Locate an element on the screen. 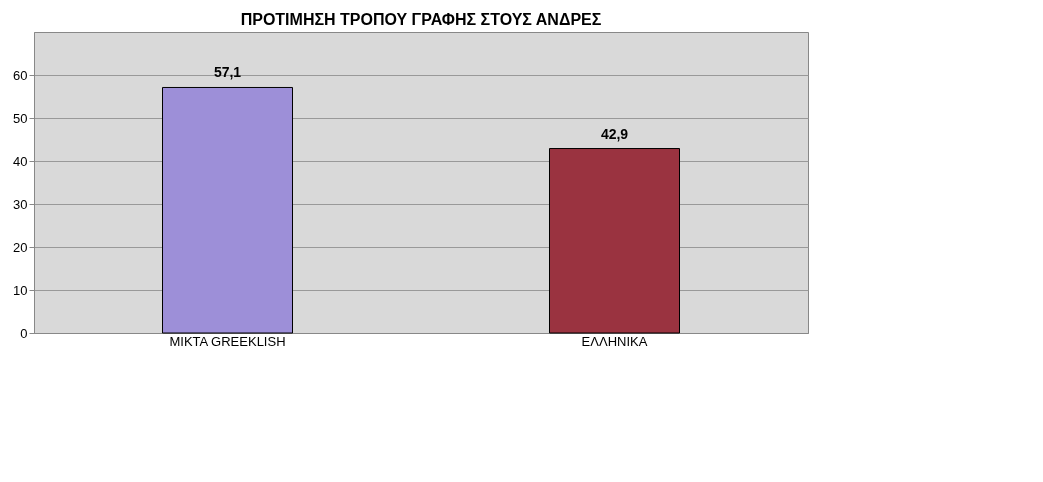 The image size is (1043, 482). data-label: 57,1 is located at coordinates (227, 72).